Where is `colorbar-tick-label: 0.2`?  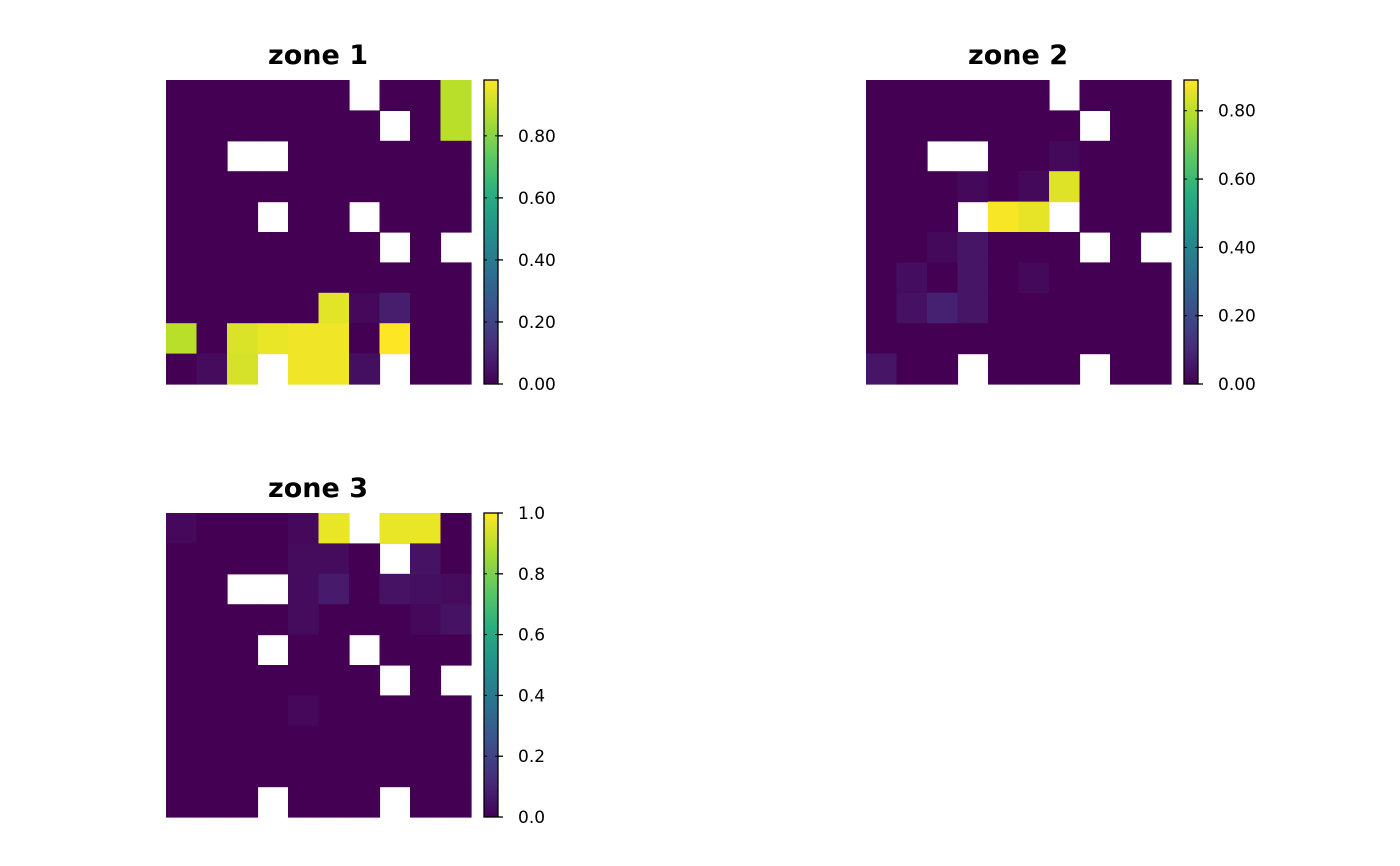 colorbar-tick-label: 0.2 is located at coordinates (531, 757).